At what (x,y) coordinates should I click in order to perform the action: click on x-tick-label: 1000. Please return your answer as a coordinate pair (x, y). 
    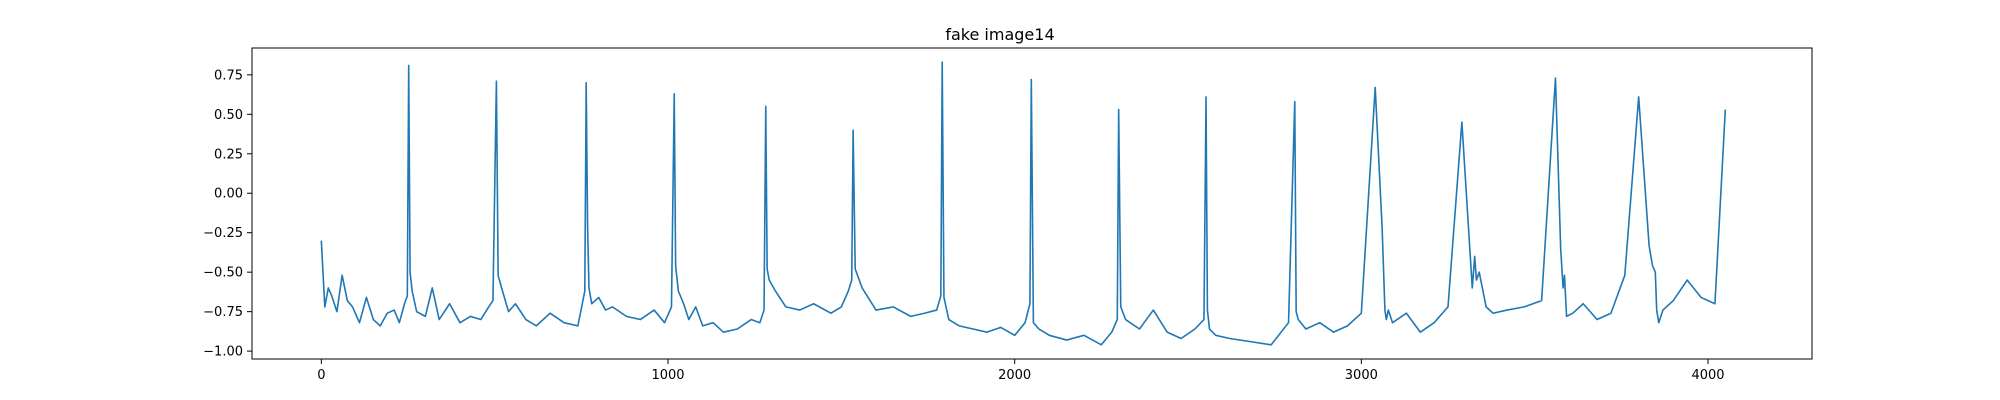
    Looking at the image, I should click on (667, 375).